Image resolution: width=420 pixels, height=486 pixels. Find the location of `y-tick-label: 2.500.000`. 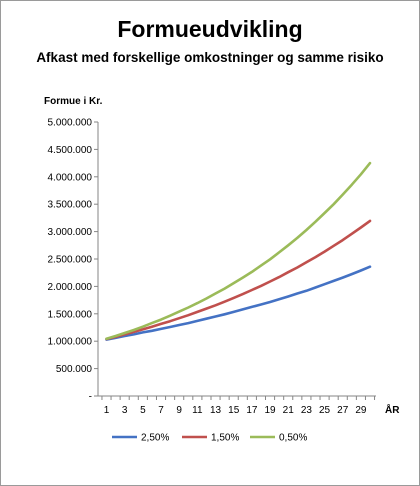

y-tick-label: 2.500.000 is located at coordinates (70, 260).